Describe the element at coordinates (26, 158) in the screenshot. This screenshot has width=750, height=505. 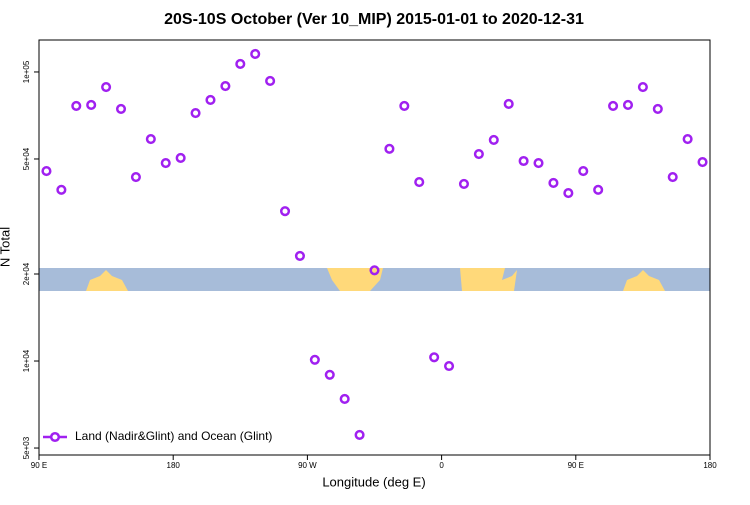
I see `y-tick-label: 5e+04` at that location.